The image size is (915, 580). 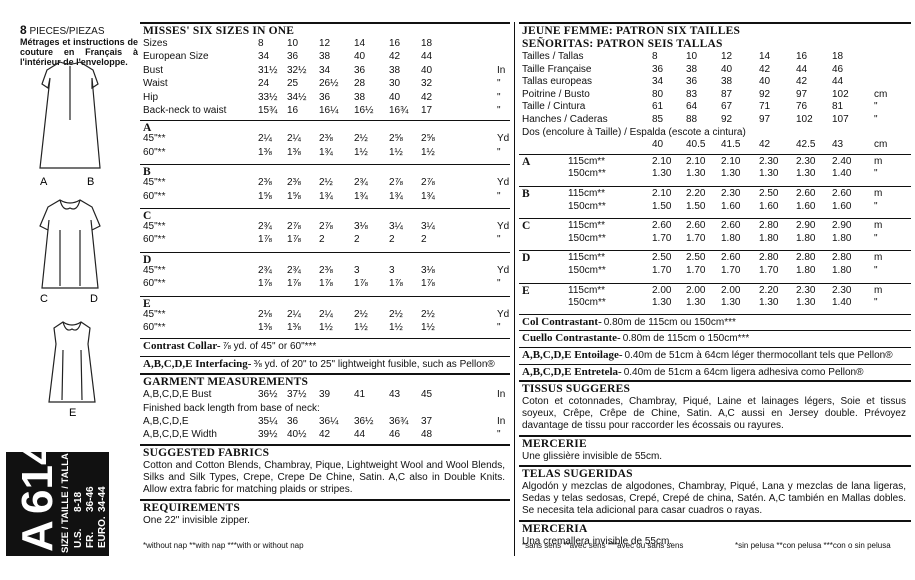 What do you see at coordinates (399, 110) in the screenshot?
I see `size-value: 16¾` at bounding box center [399, 110].